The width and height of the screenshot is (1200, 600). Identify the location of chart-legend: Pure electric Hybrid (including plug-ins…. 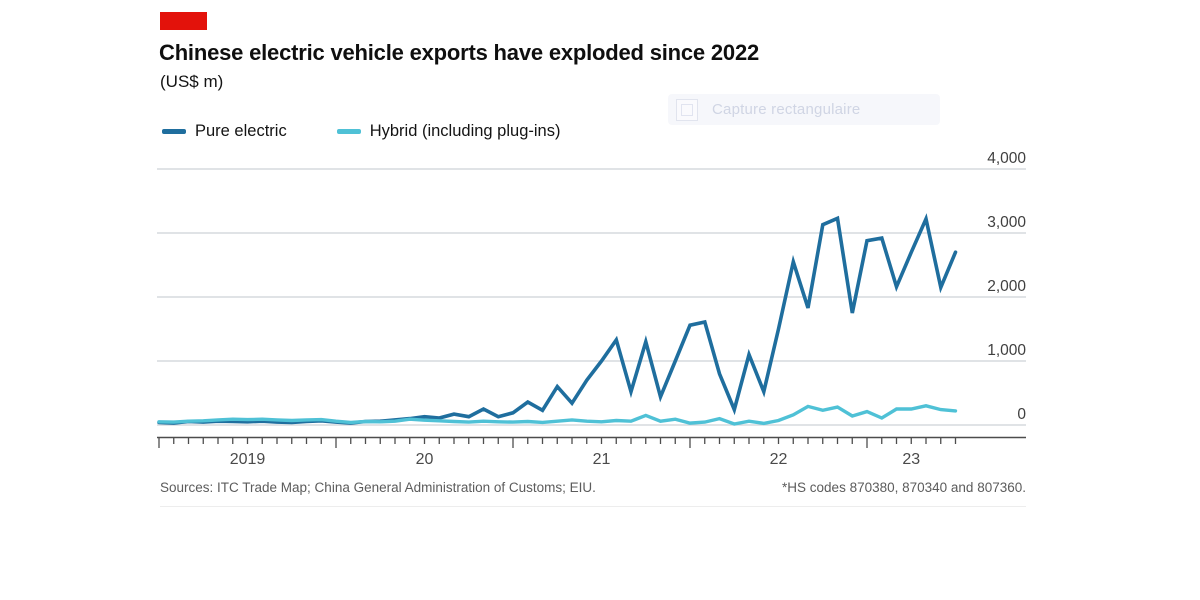
(361, 131).